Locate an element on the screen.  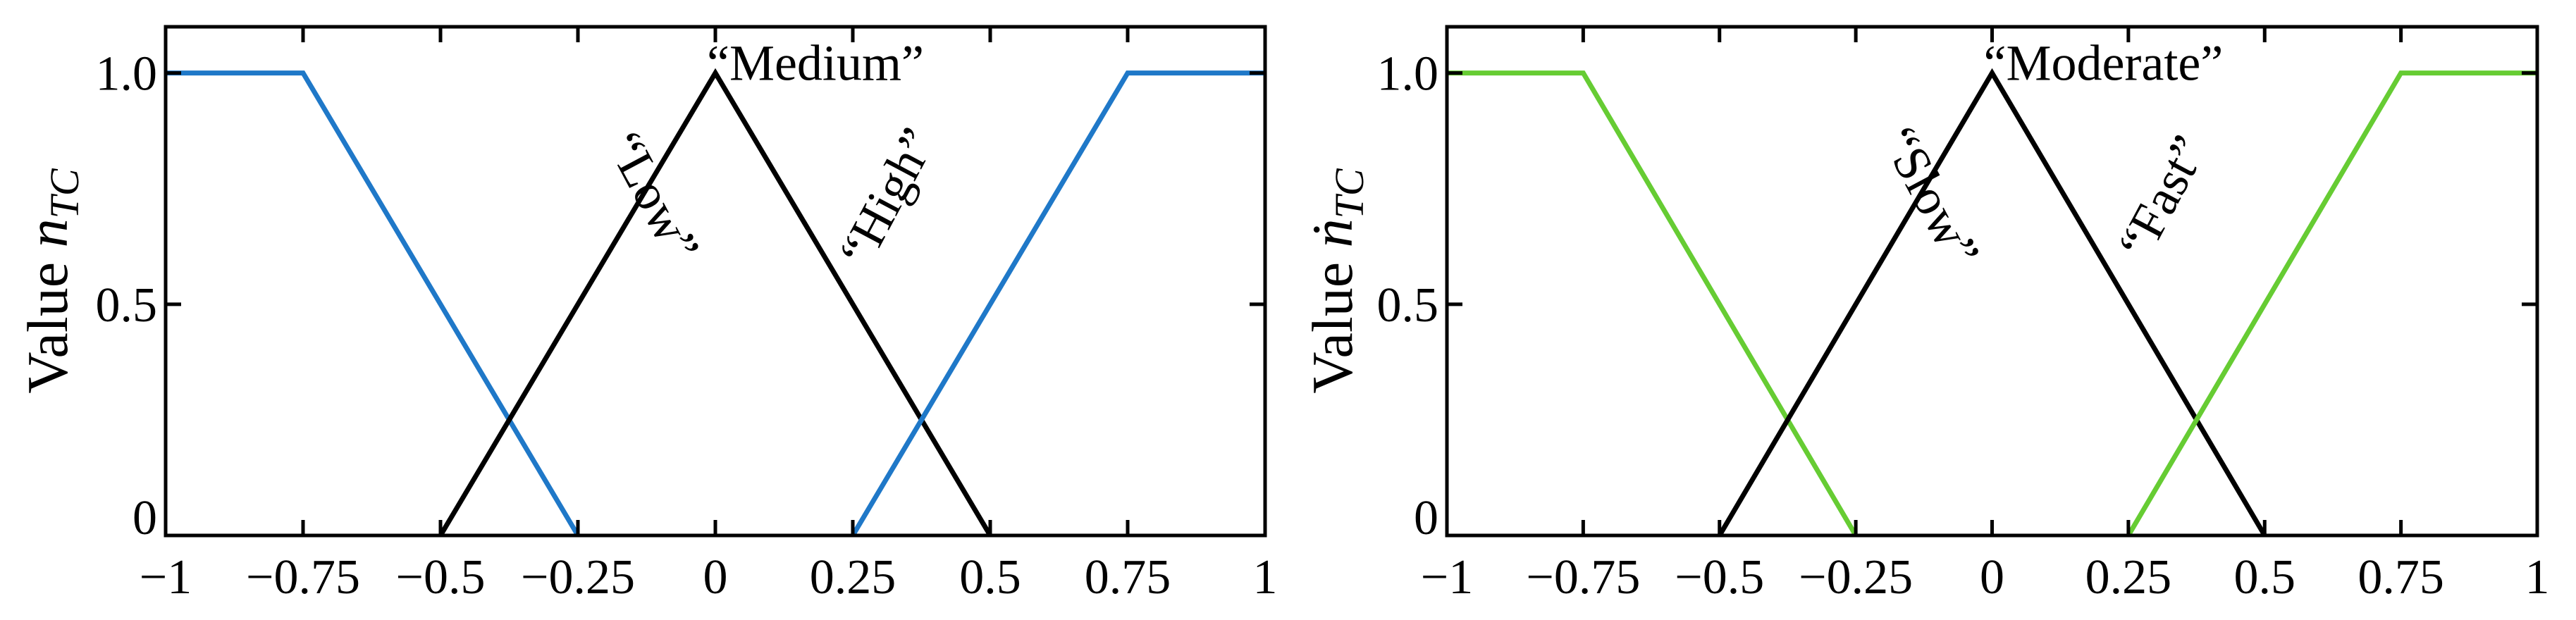
panel1-x-tick-label: −1 is located at coordinates (166, 577).